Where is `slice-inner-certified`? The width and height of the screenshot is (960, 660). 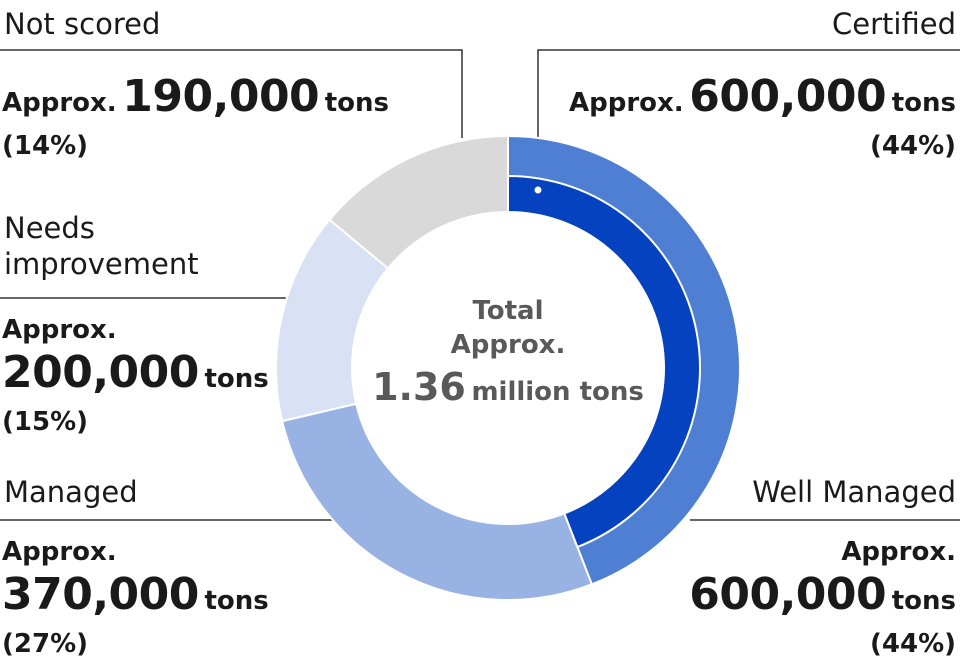
slice-inner-certified is located at coordinates (604, 361).